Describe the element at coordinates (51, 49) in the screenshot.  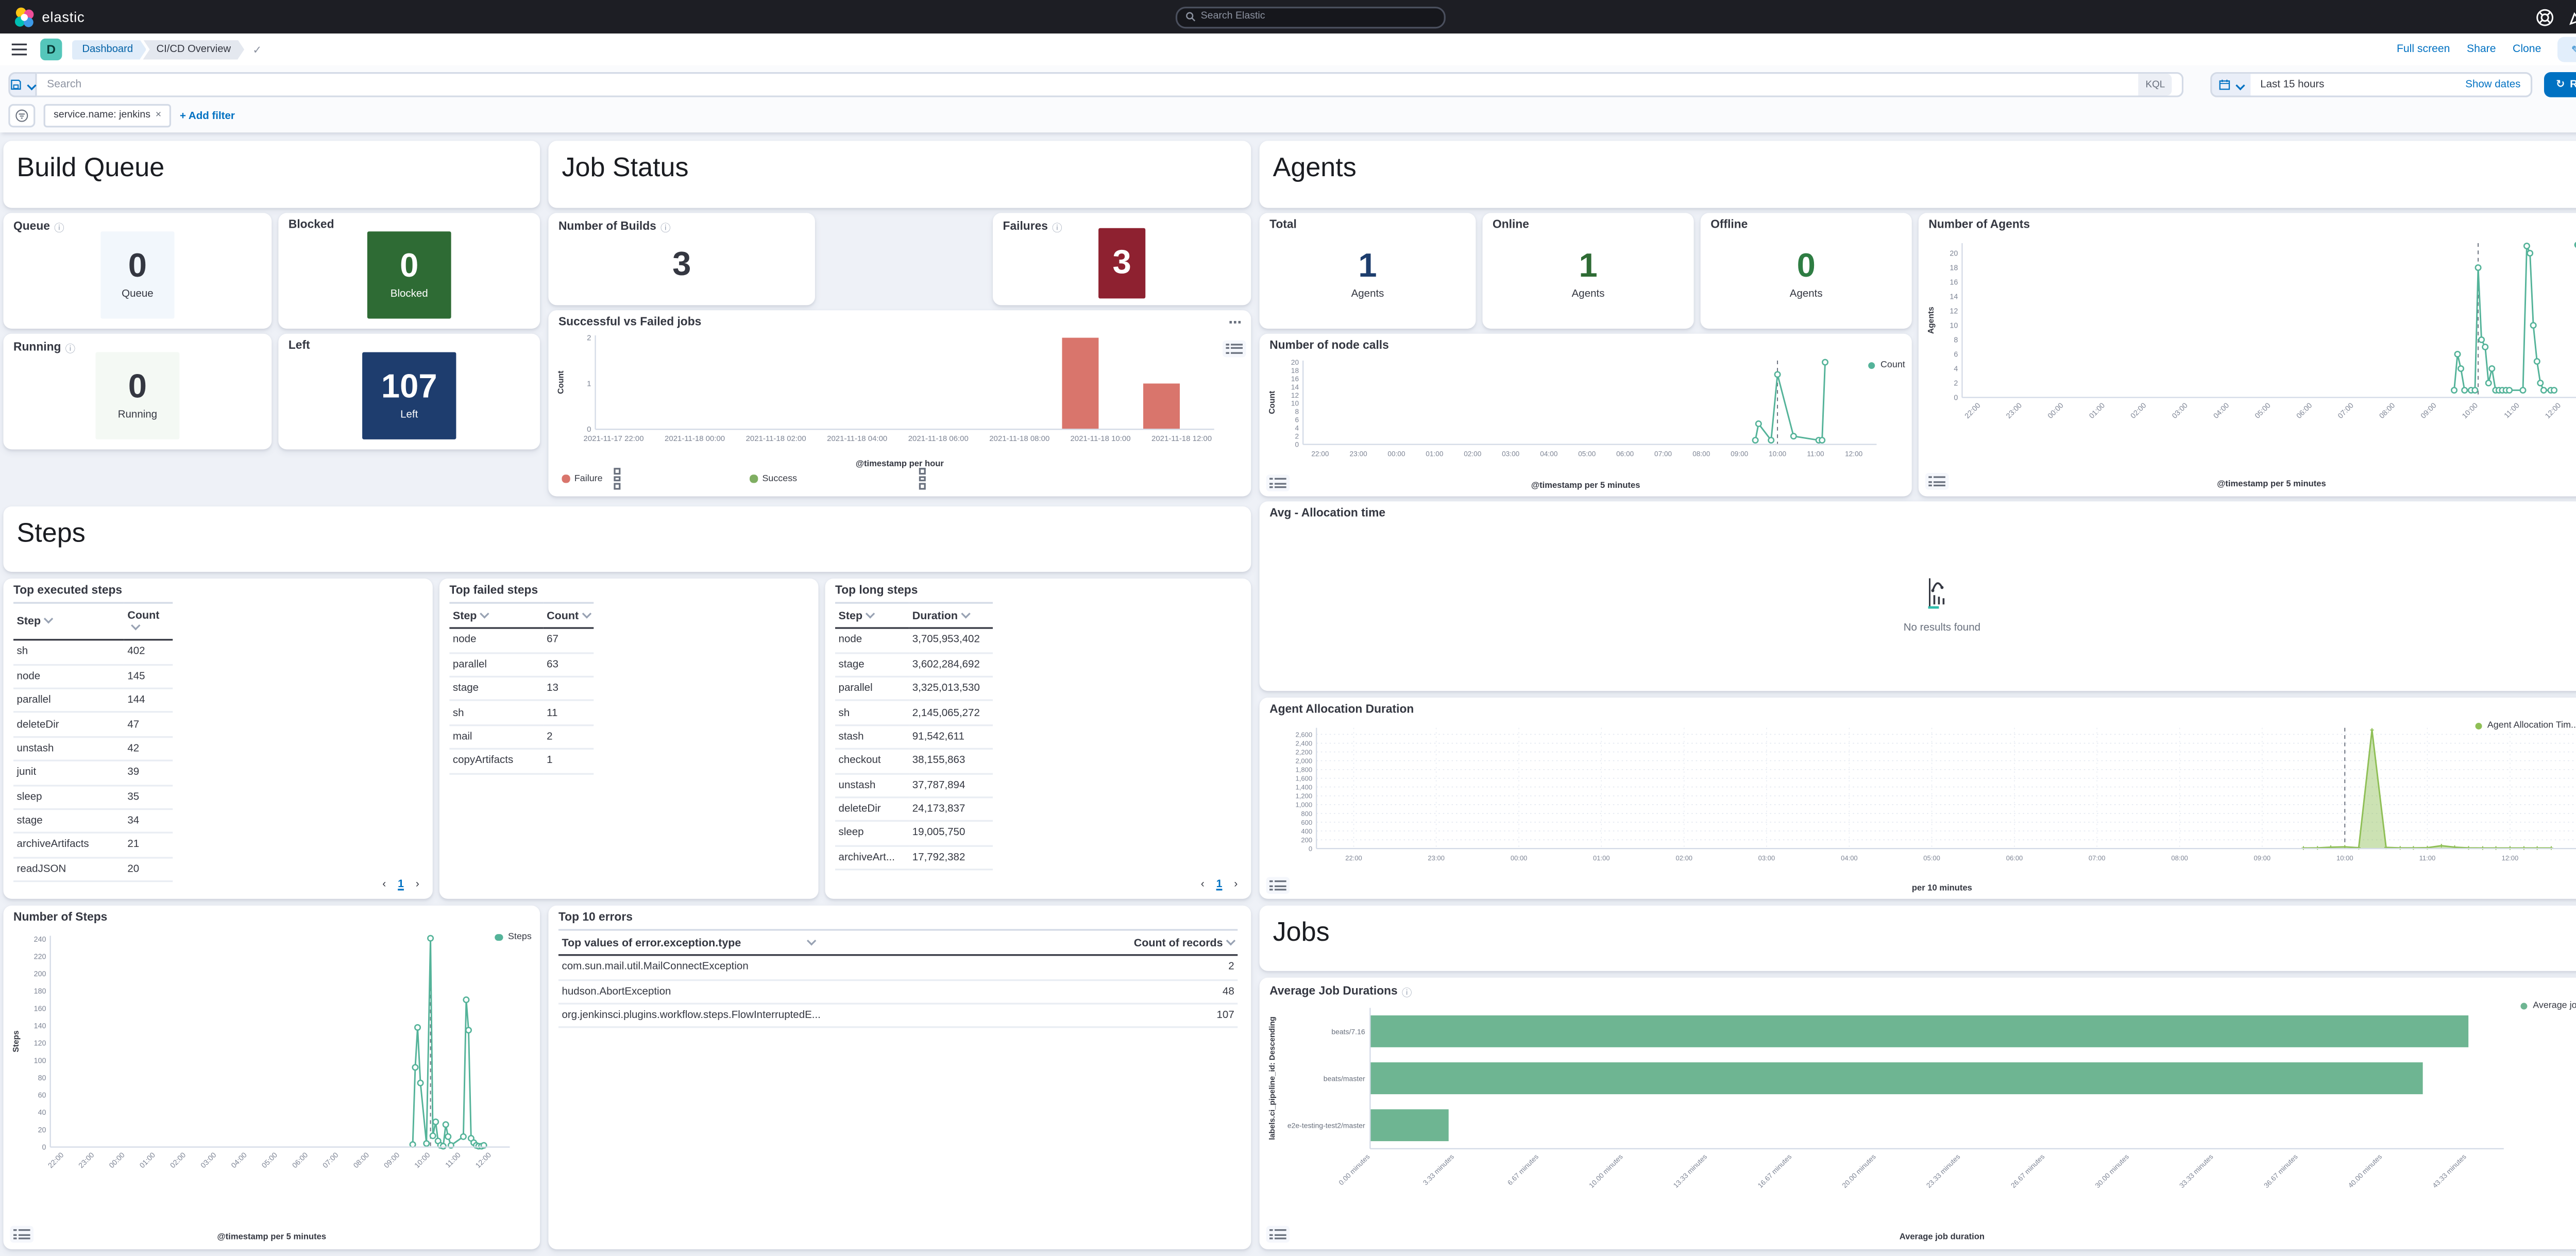
I see `space-avatar: D` at that location.